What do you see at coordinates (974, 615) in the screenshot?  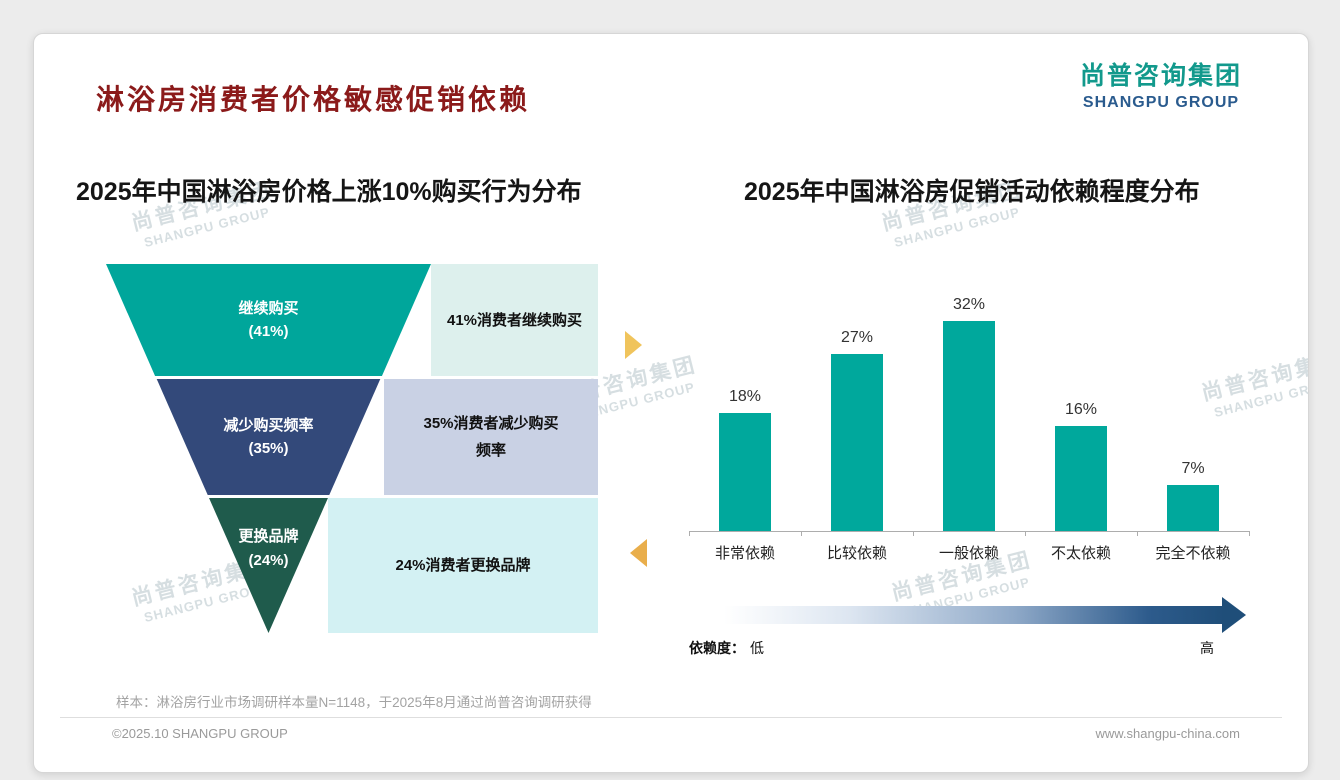 I see `dependency-gradient-arrow` at bounding box center [974, 615].